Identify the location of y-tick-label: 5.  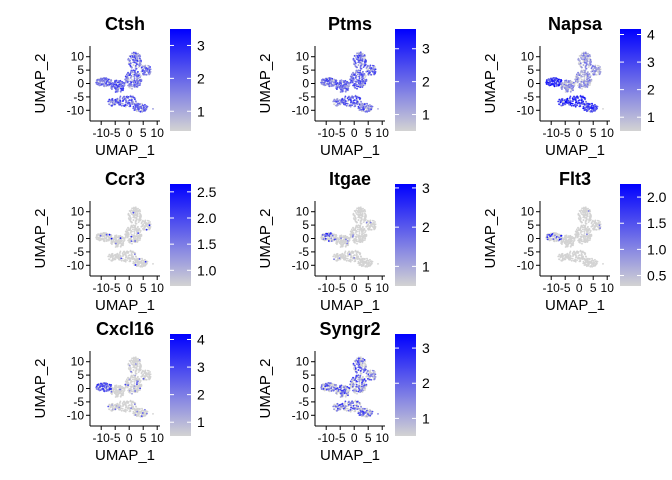
(80, 225).